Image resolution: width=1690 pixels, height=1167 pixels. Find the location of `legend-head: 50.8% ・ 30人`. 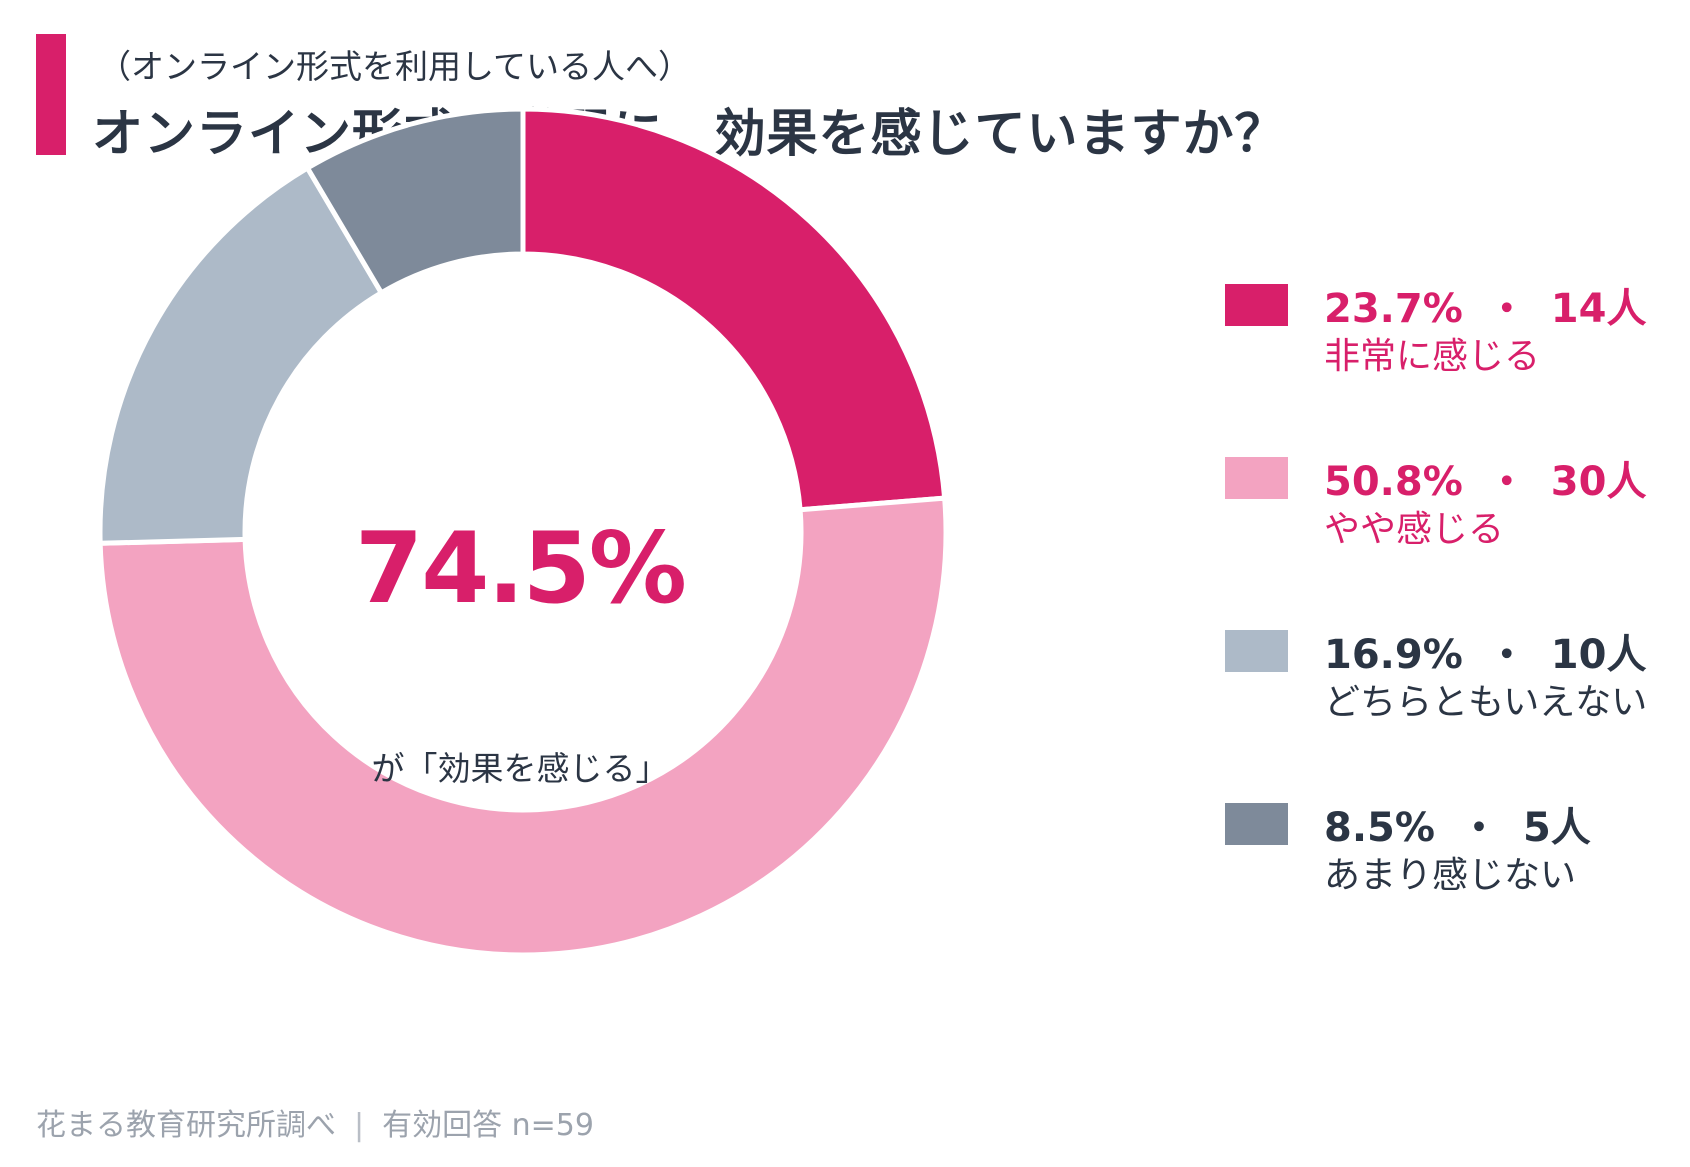

legend-head: 50.8% ・ 30人 is located at coordinates (1485, 478).